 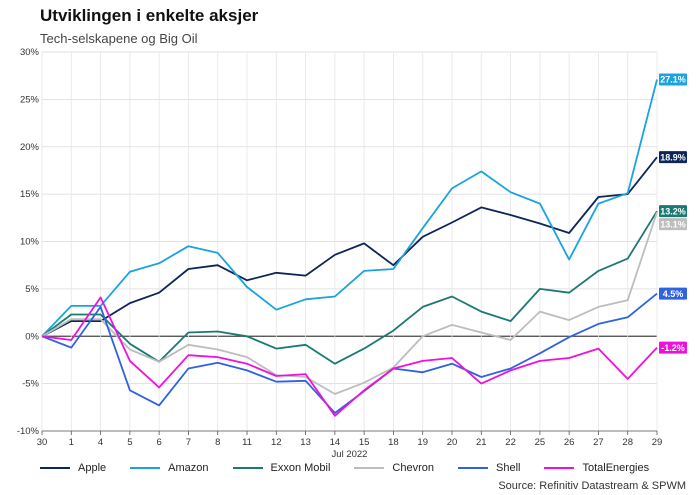 I want to click on end-label-value: 4.5%, so click(x=673, y=294).